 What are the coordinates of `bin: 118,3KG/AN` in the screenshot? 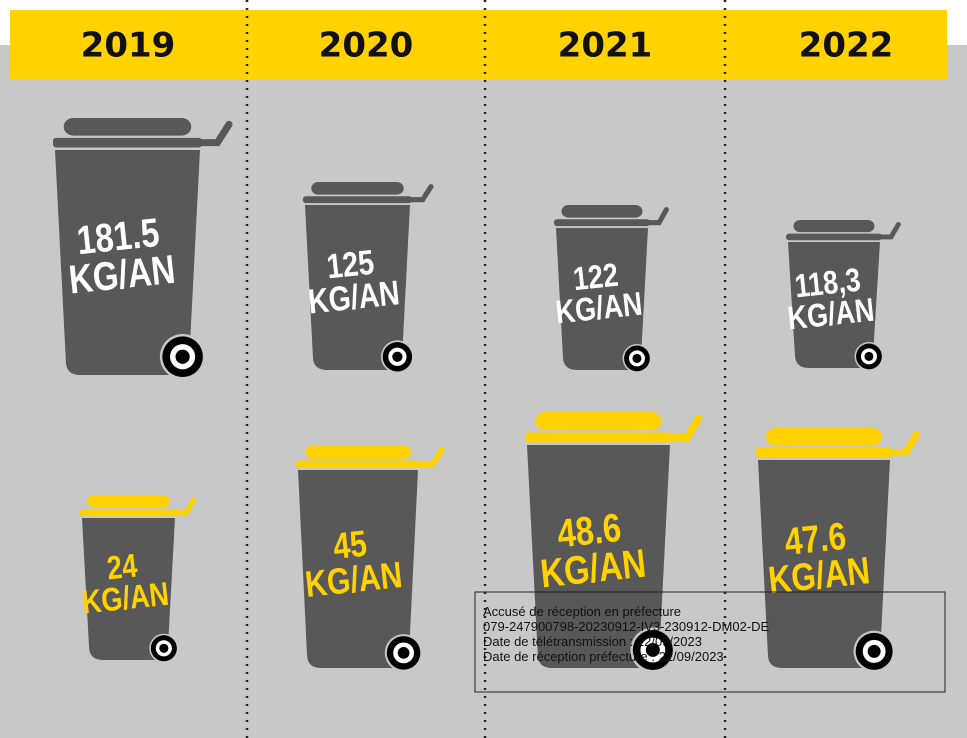 It's located at (843, 295).